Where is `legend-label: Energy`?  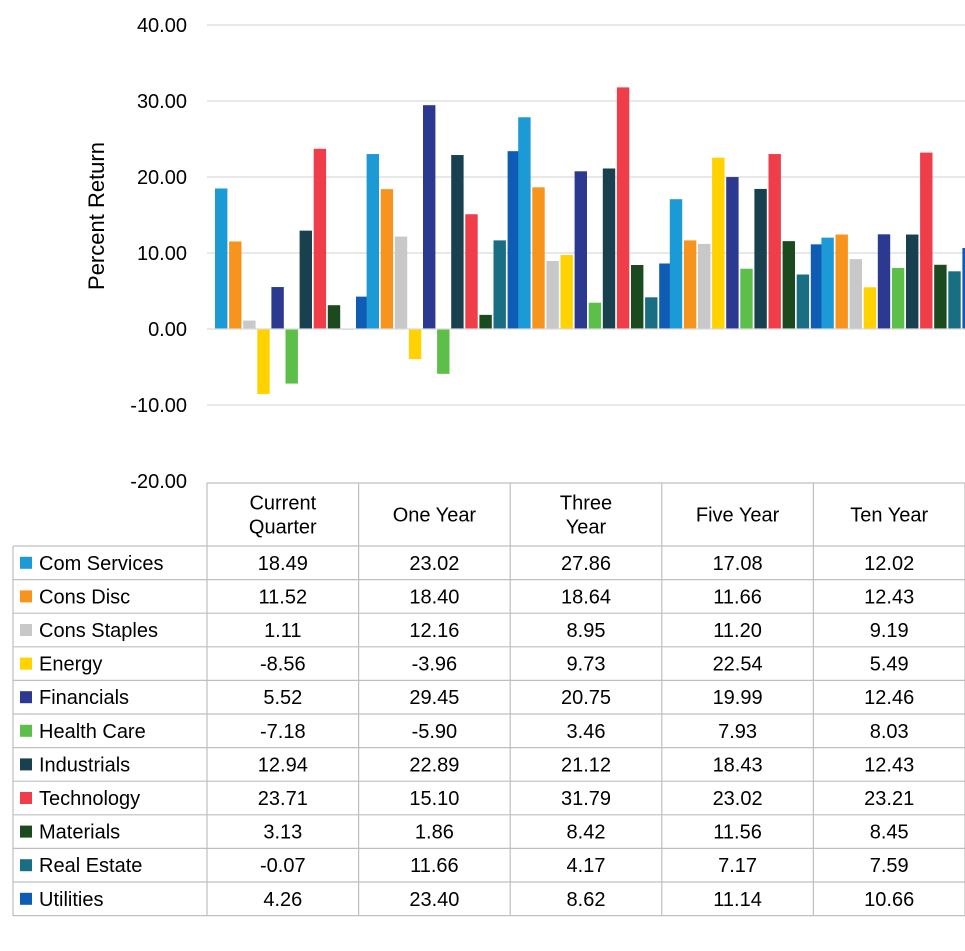 legend-label: Energy is located at coordinates (70, 665).